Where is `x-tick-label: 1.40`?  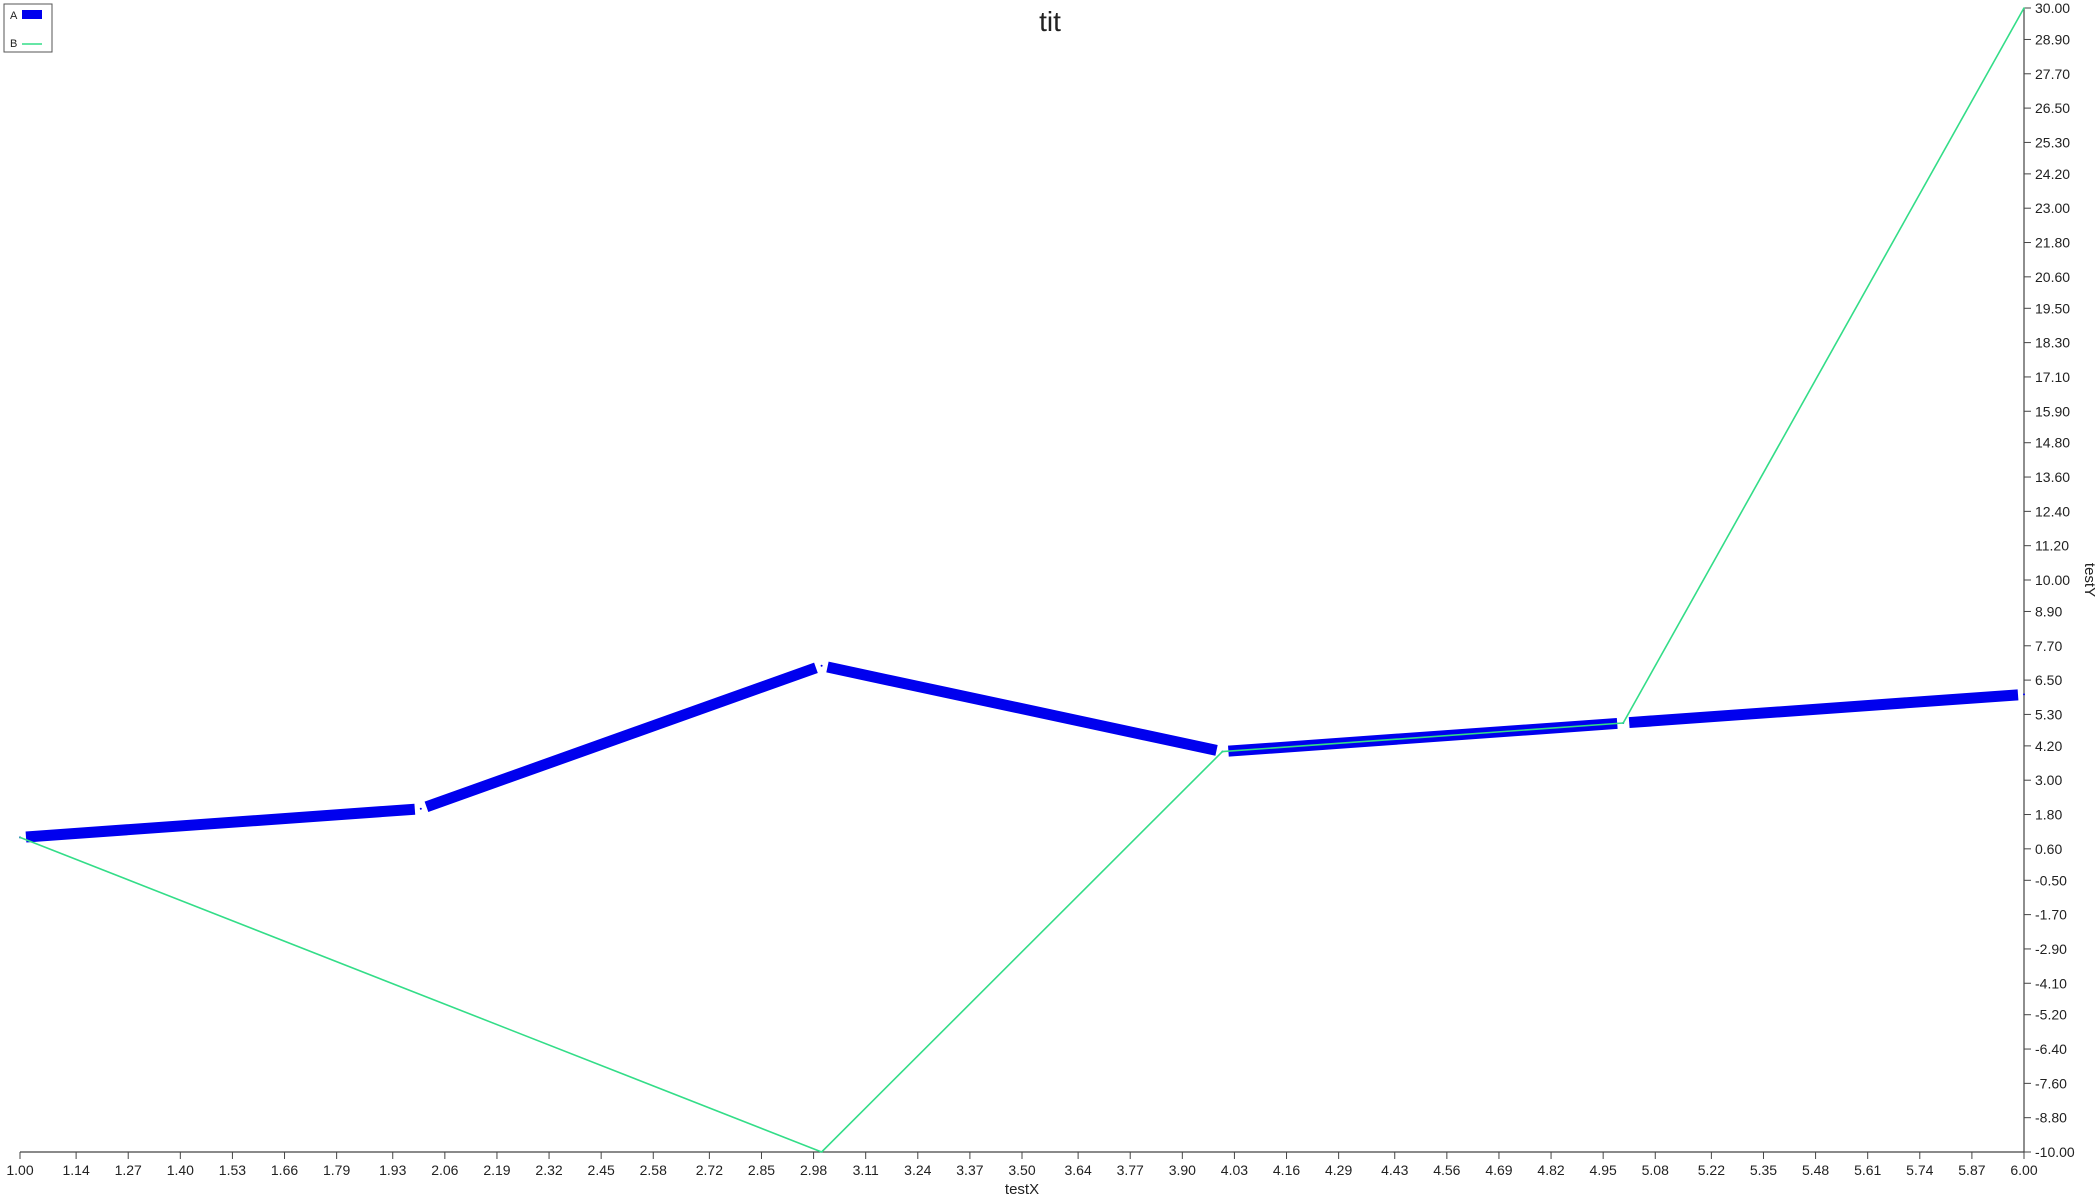 x-tick-label: 1.40 is located at coordinates (180, 1170).